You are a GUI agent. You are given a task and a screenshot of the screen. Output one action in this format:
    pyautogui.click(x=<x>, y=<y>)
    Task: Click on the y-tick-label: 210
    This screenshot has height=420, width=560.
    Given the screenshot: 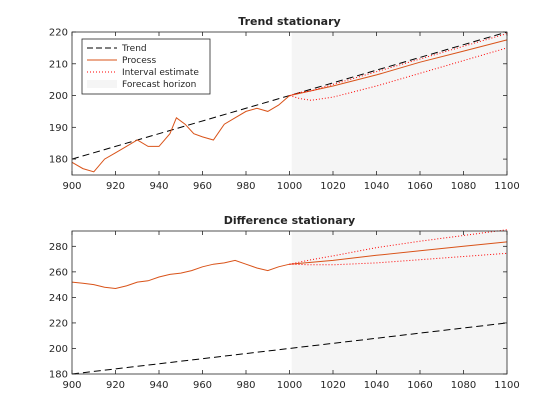 What is the action you would take?
    pyautogui.click(x=58, y=64)
    